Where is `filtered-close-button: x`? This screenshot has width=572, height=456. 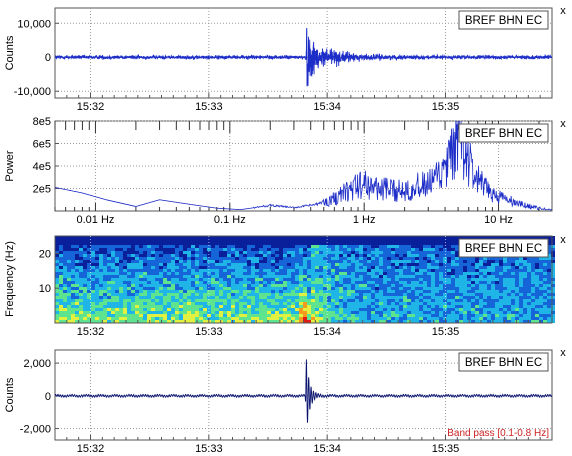
filtered-close-button: x is located at coordinates (563, 353).